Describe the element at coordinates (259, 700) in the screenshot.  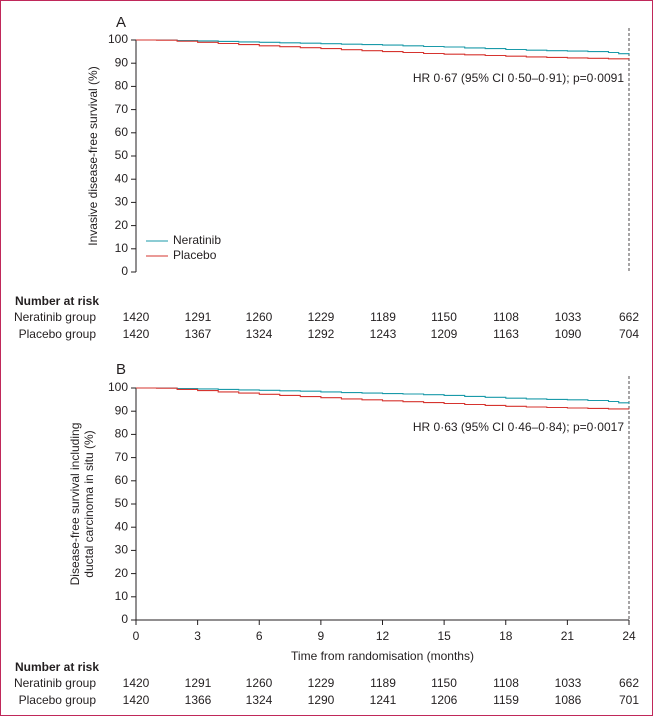
I see `panel-b-risk-value: 1324` at that location.